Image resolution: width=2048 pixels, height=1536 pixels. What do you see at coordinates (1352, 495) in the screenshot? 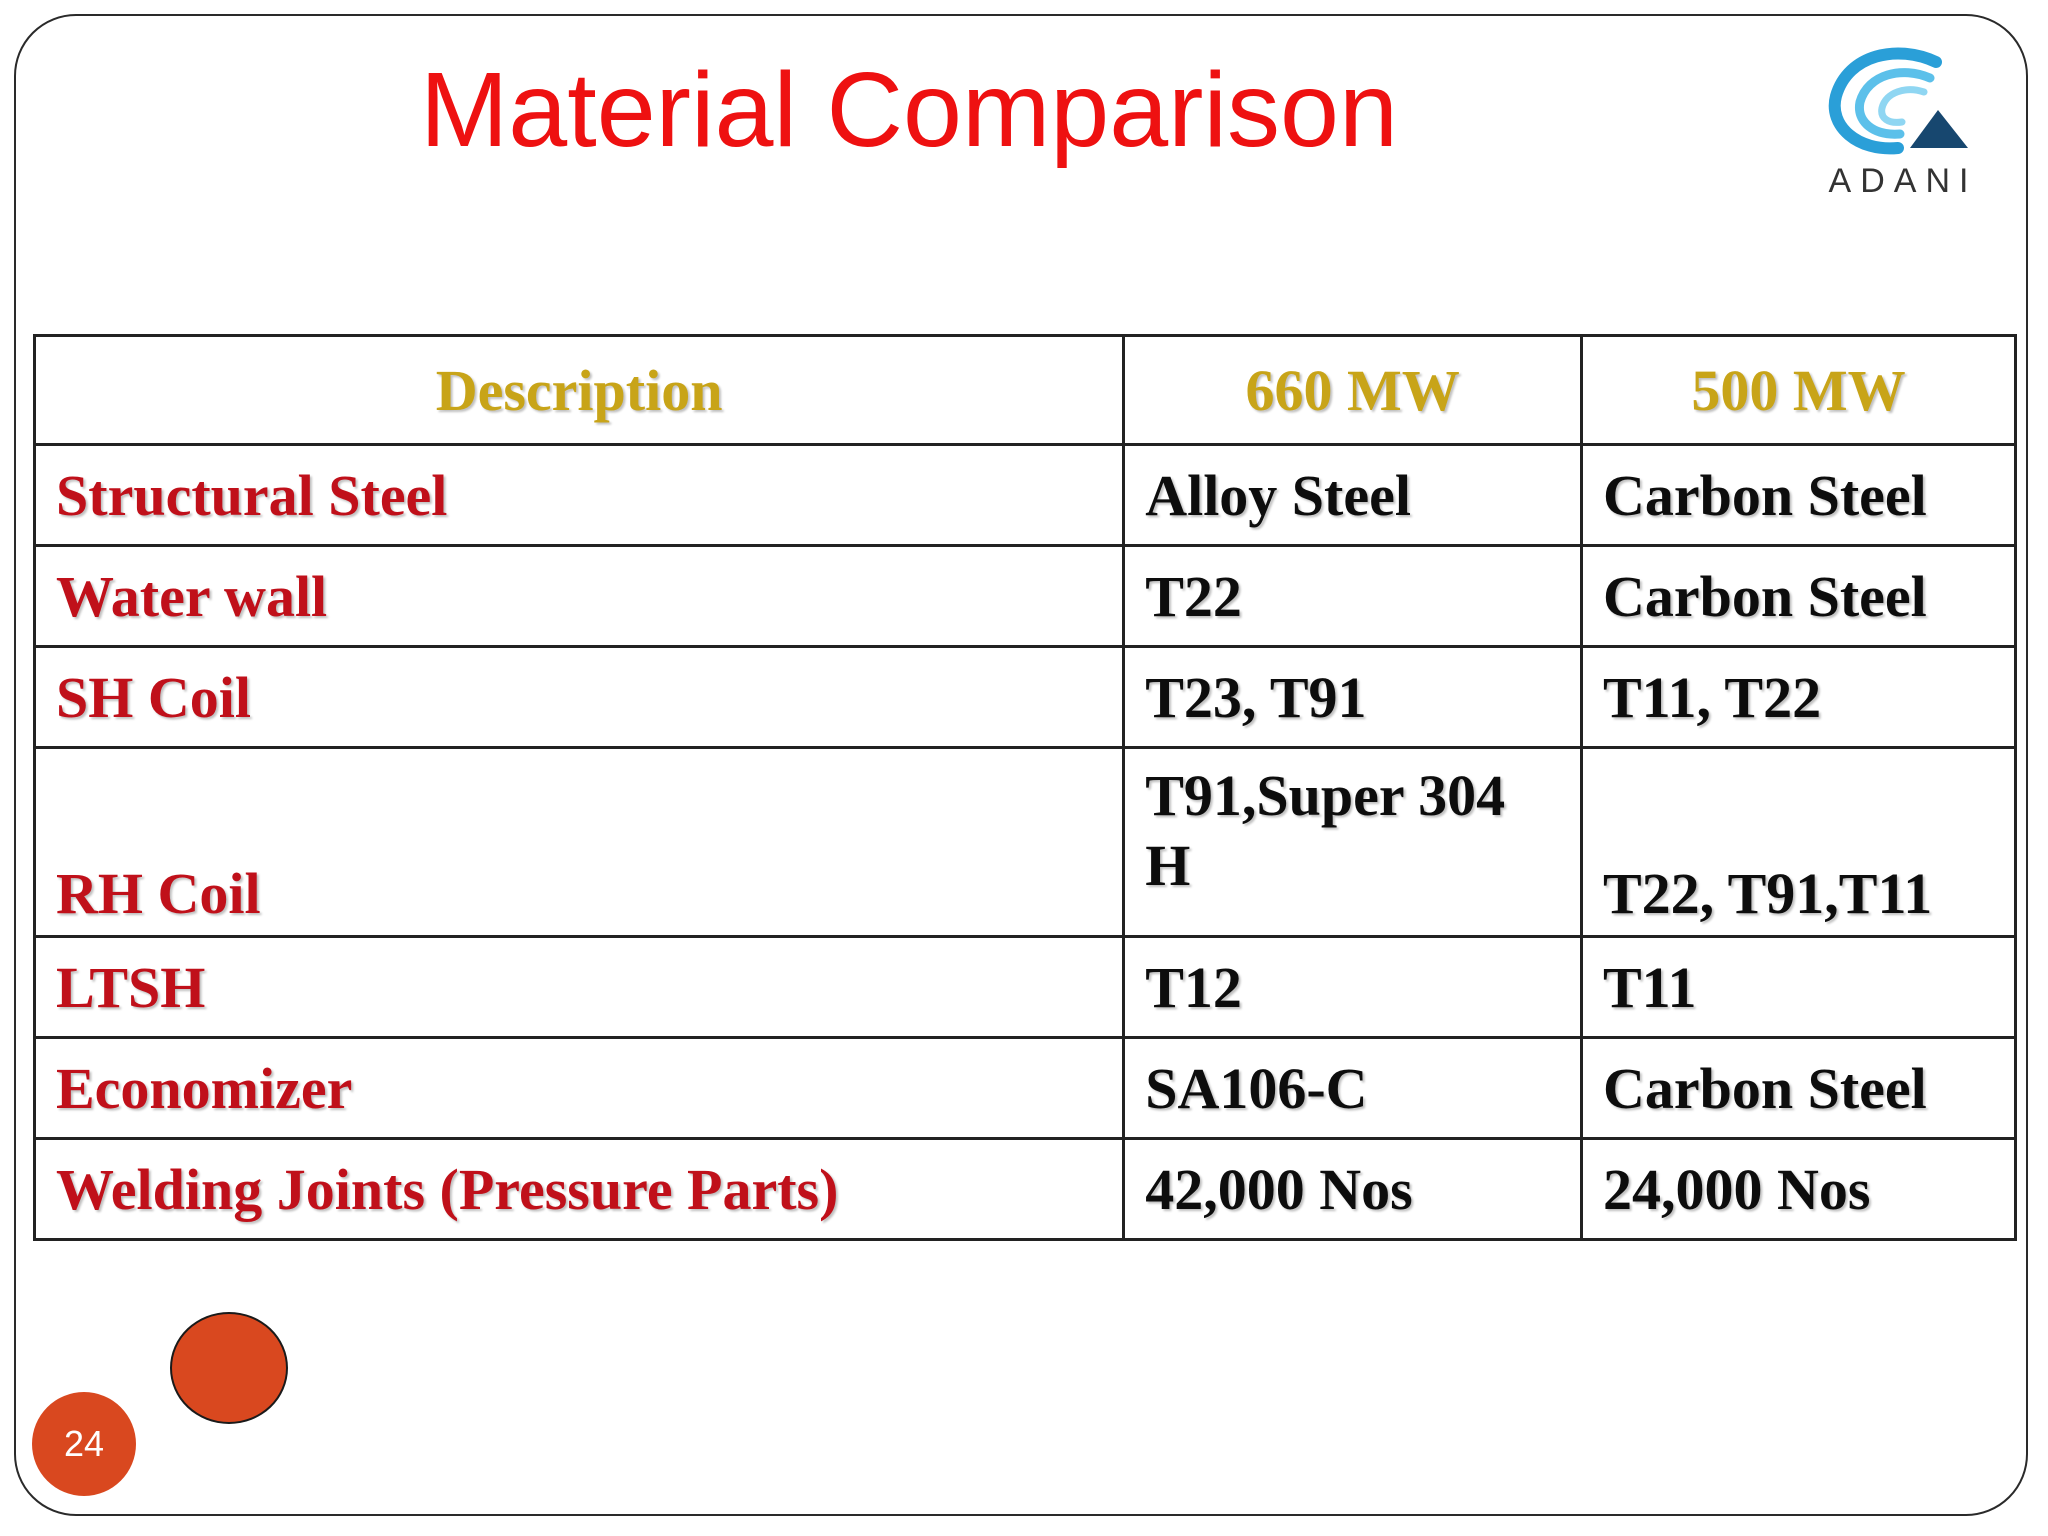
I see `row-660mw-value: Alloy Steel` at bounding box center [1352, 495].